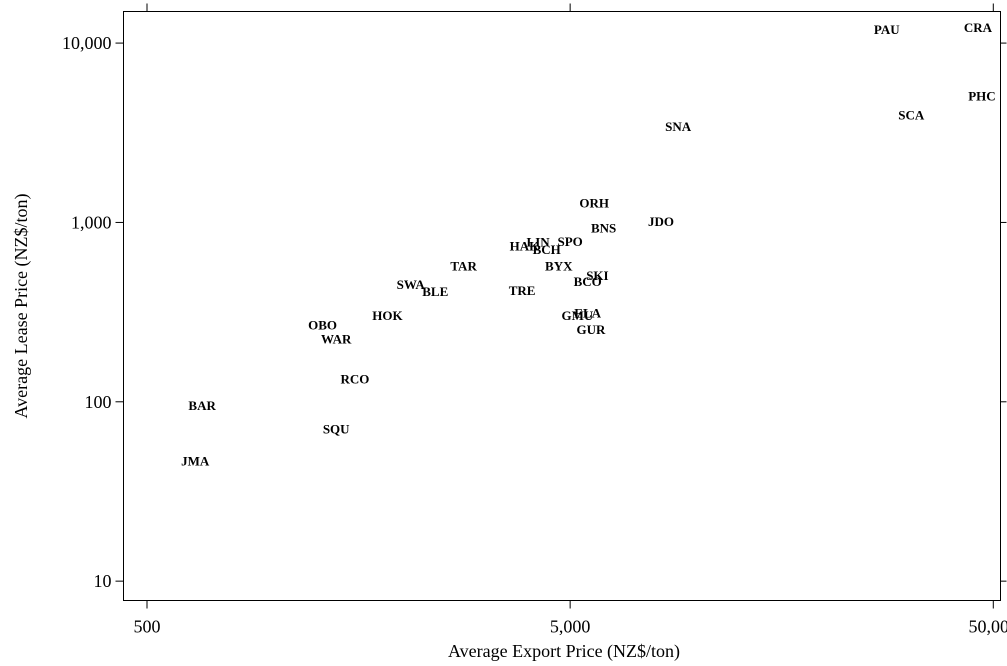  I want to click on y-tick-label: 10, so click(103, 581).